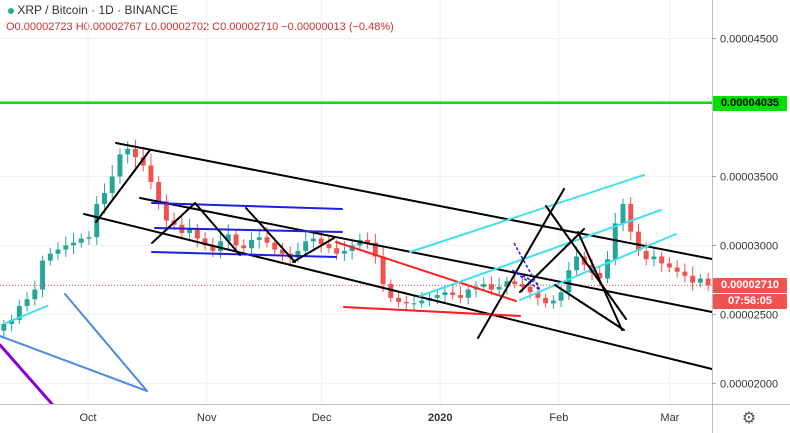 The width and height of the screenshot is (790, 433). Describe the element at coordinates (123, 186) in the screenshot. I see `early-rising-line` at that location.